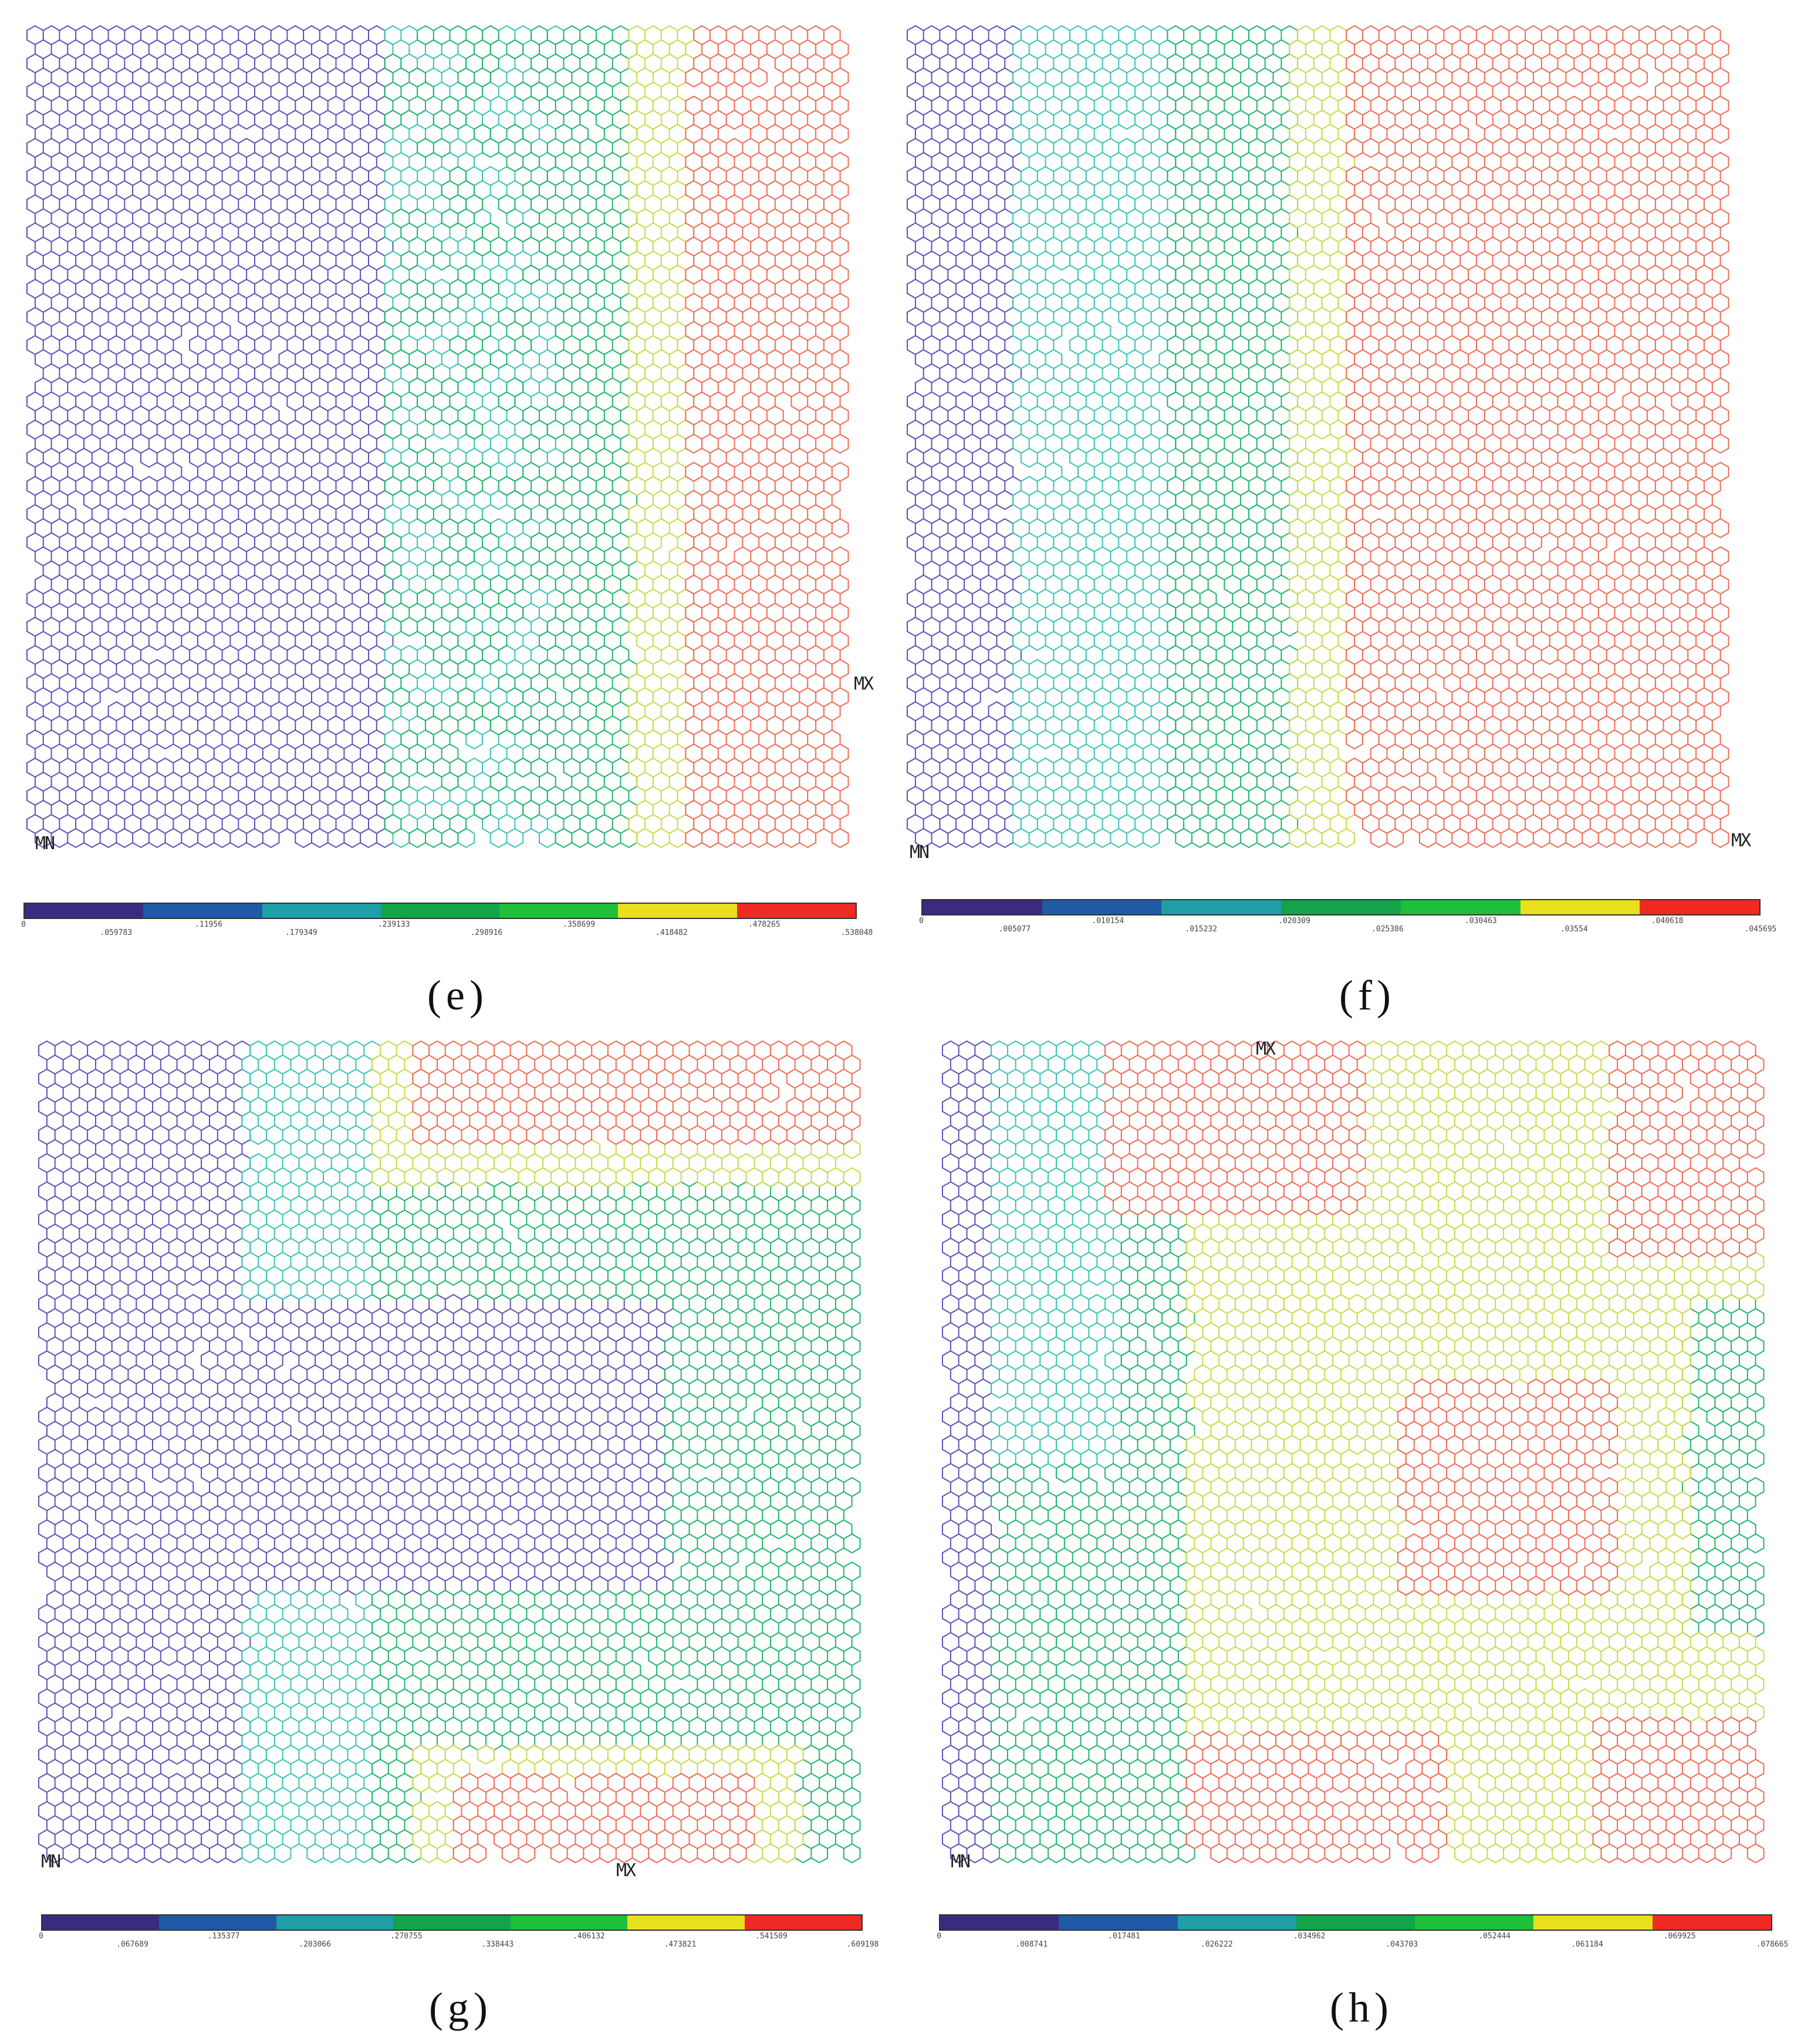 Image resolution: width=1811 pixels, height=2044 pixels. I want to click on legend-tick-label: .052444, so click(1494, 1936).